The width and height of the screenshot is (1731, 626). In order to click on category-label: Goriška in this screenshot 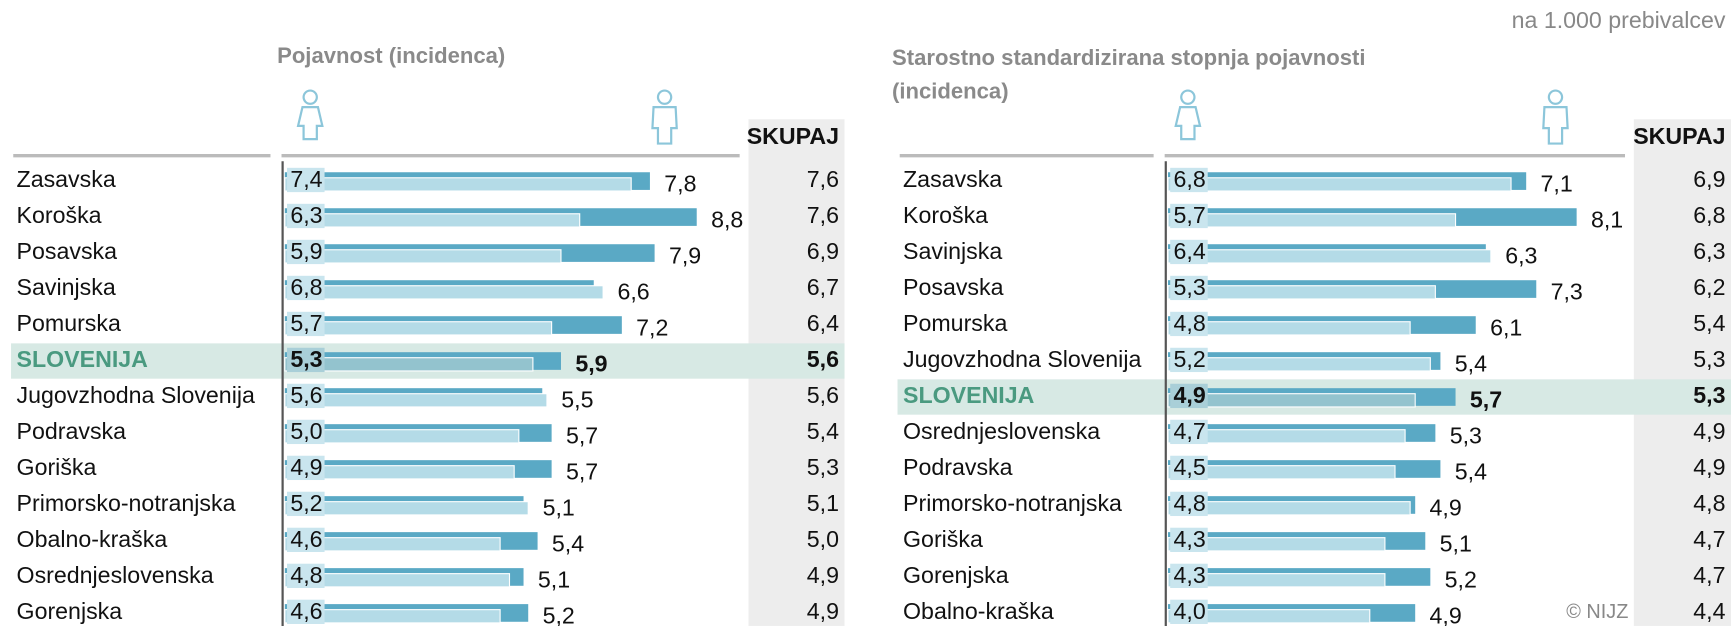, I will do `click(943, 539)`.